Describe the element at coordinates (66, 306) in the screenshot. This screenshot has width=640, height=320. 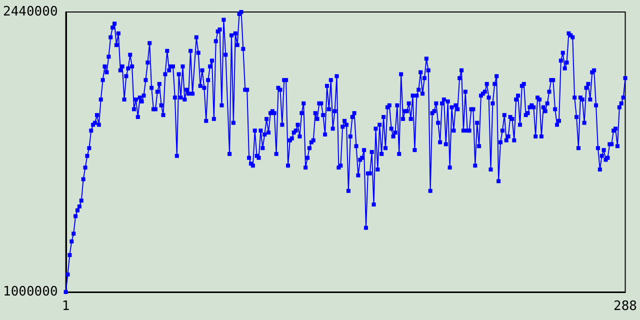
I see `x-tick-label: 1` at that location.